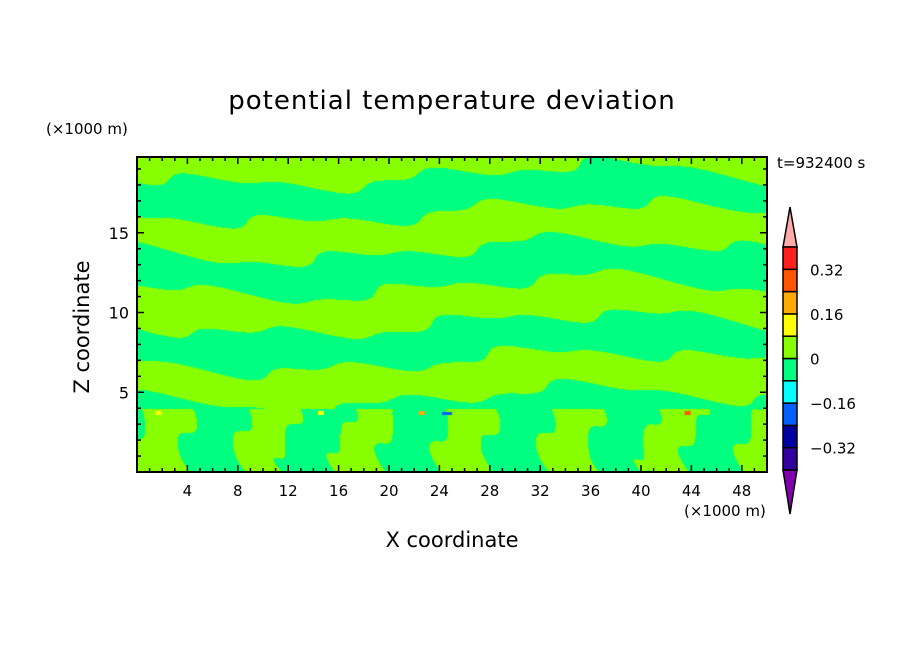 This screenshot has height=654, width=904. I want to click on chart-title: potential temperature deviation, so click(452, 101).